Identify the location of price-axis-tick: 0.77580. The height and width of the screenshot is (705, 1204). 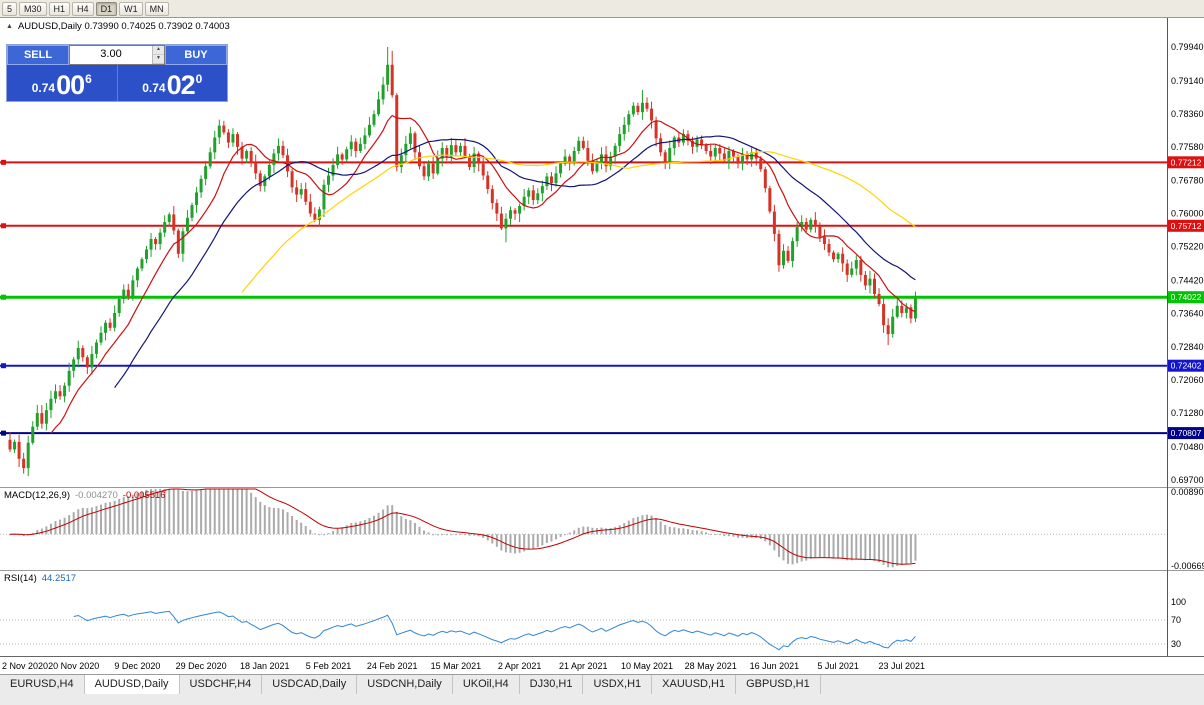
(1187, 147).